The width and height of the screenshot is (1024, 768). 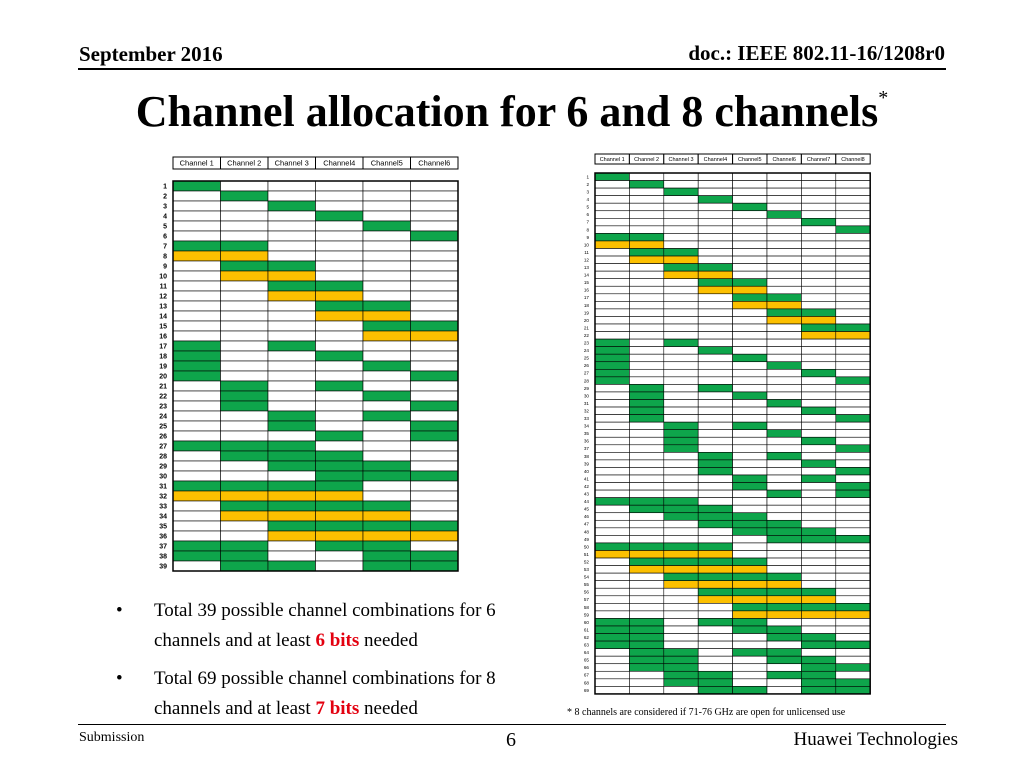 What do you see at coordinates (587, 222) in the screenshot?
I see `row-number: 7` at bounding box center [587, 222].